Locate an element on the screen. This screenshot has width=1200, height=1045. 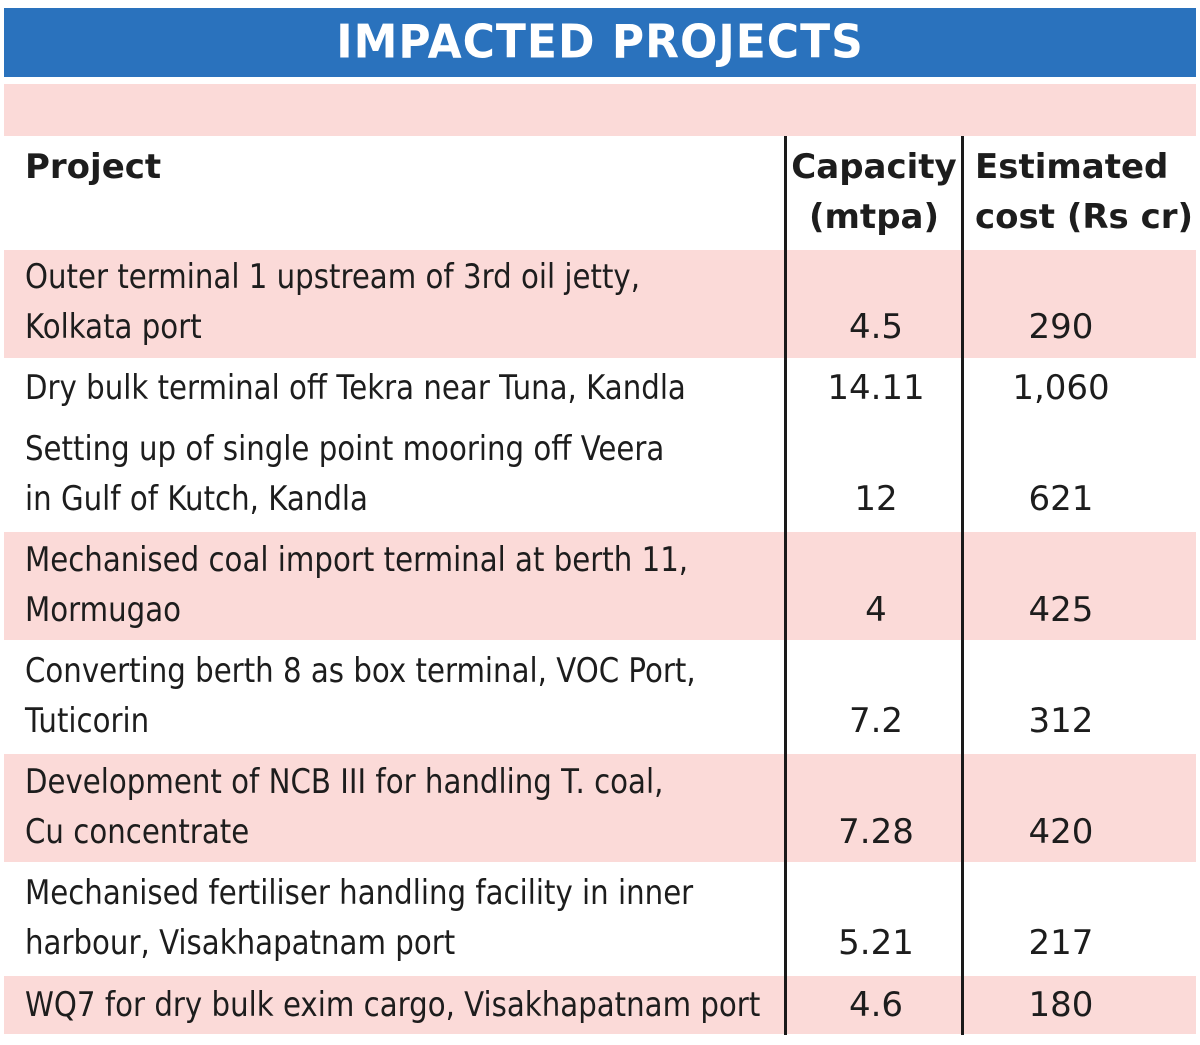
header-capacity-line1: Capacity is located at coordinates (874, 167).